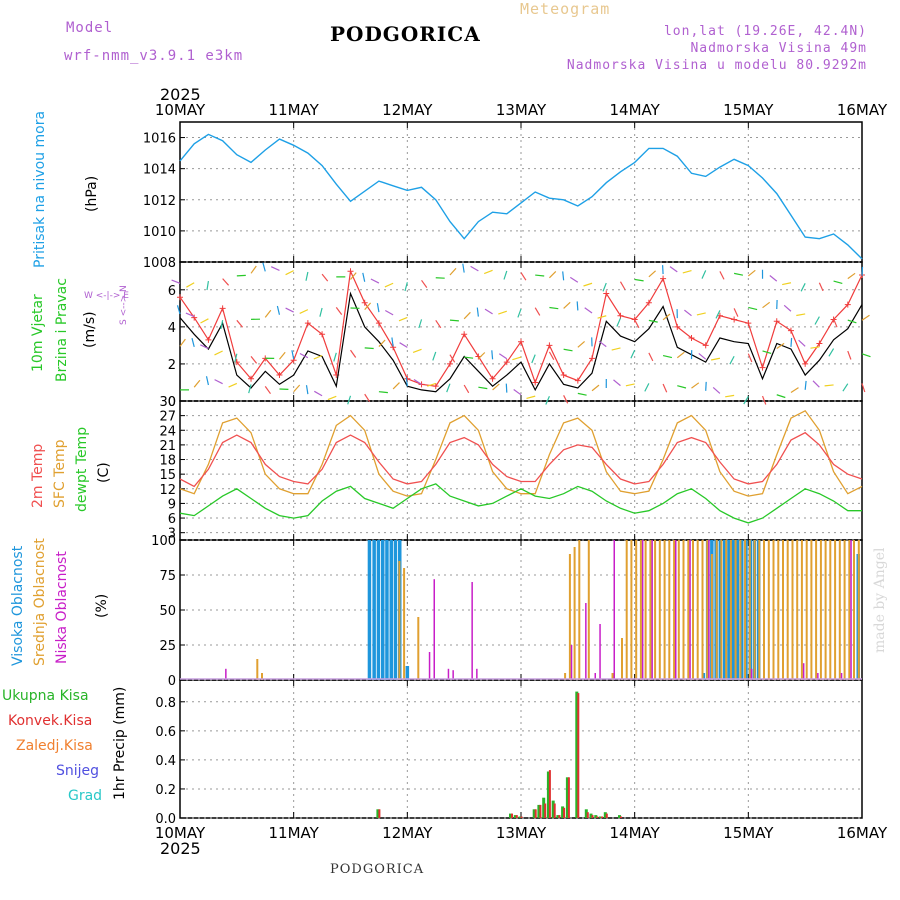  What do you see at coordinates (165, 703) in the screenshot?
I see `y-tick-label: 0.8` at bounding box center [165, 703].